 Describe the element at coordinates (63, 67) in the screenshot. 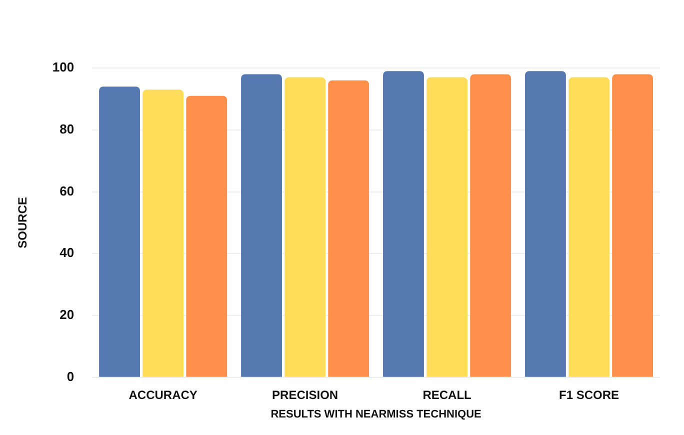

I see `y-tick-label: 100` at that location.